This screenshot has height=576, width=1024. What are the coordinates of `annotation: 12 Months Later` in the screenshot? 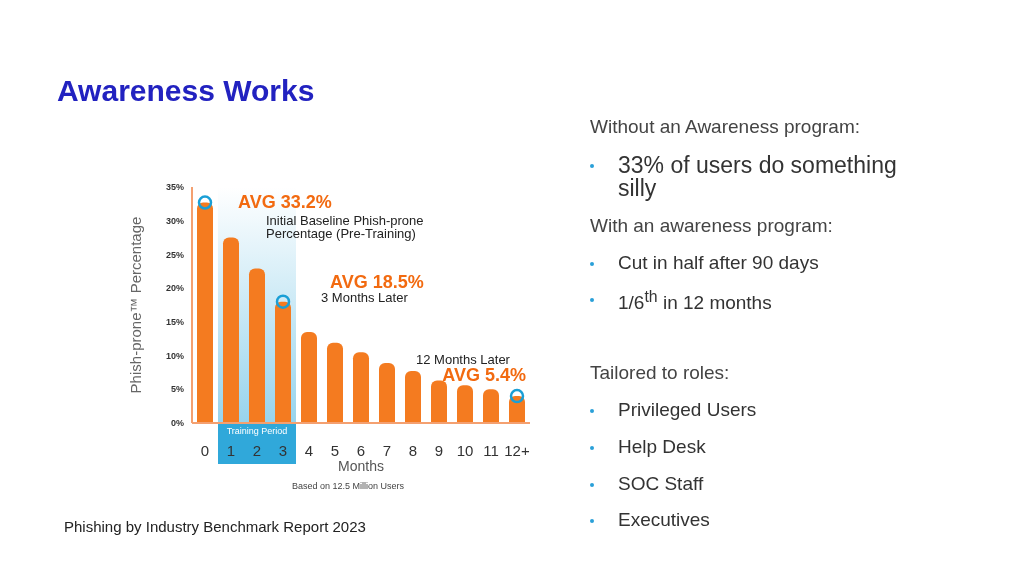 It's located at (463, 359).